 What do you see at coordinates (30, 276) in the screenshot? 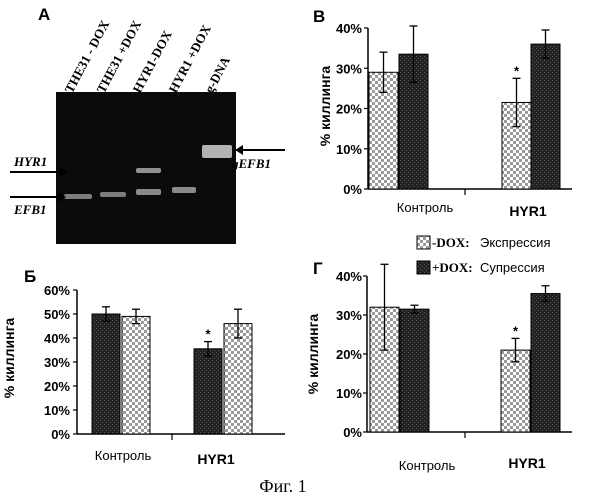
I see `panel-letter: Б` at bounding box center [30, 276].